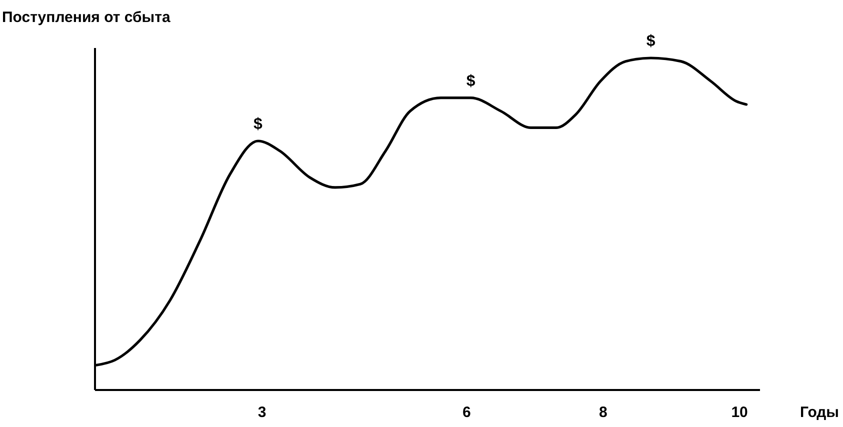 This screenshot has height=427, width=843. I want to click on x-tick-label: 8, so click(603, 412).